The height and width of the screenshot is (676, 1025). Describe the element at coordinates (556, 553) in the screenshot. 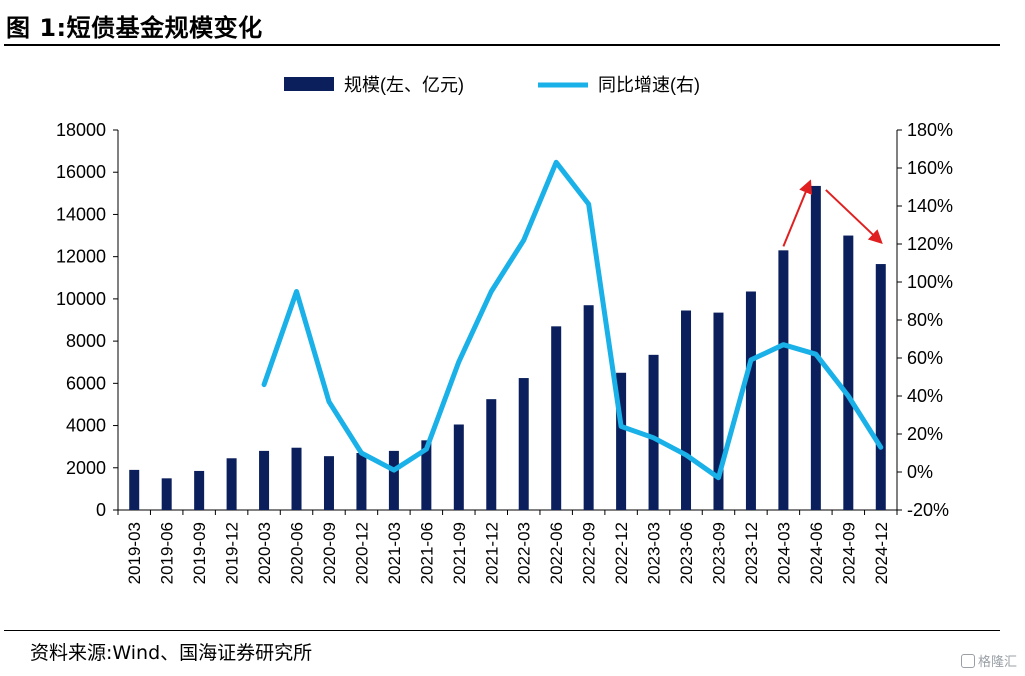

I see `x-tick-label: 2022-06` at that location.